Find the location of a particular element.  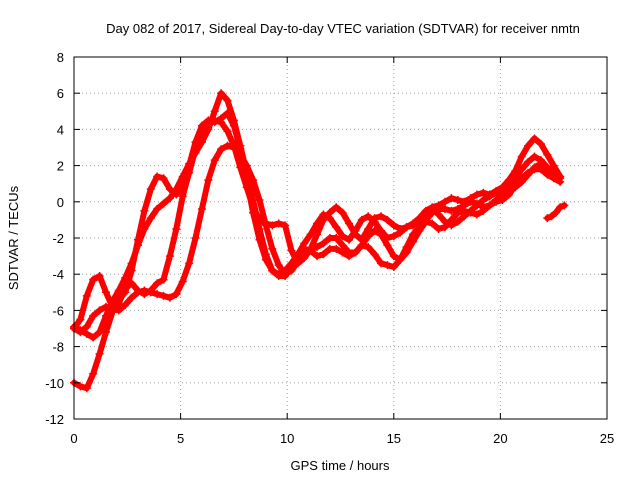

x-tick-label: 5 is located at coordinates (180, 438).